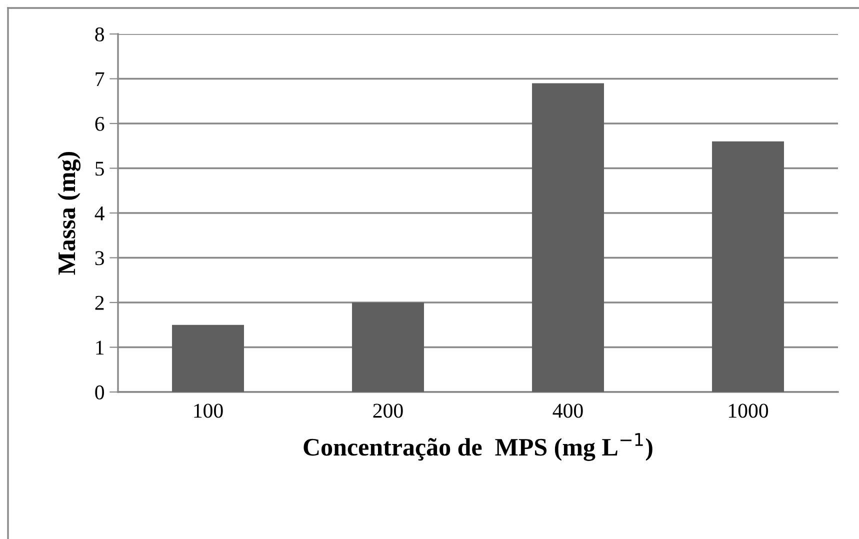 The height and width of the screenshot is (539, 859). I want to click on y-tick-label: 0, so click(99, 392).